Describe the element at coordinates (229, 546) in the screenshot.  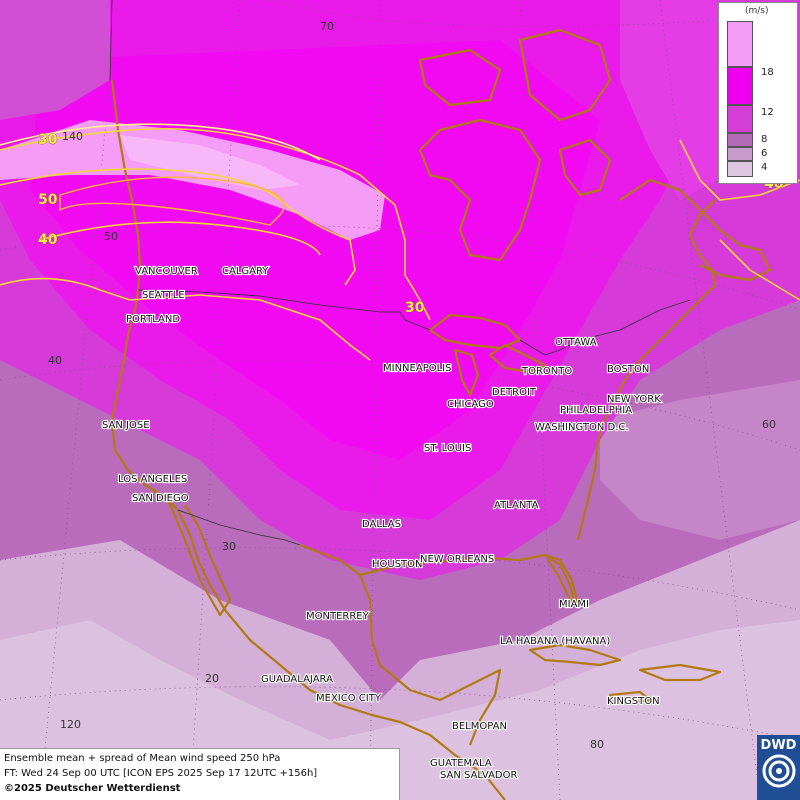
I see `grid-label-lat30: 30` at that location.